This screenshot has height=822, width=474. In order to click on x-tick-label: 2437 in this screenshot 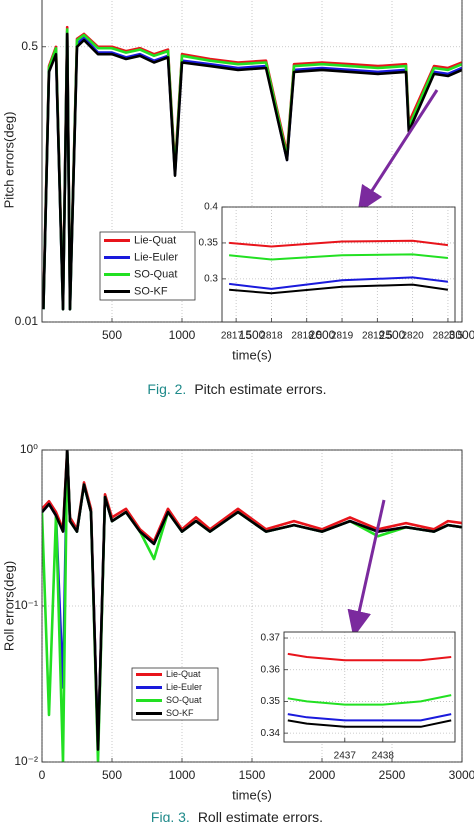, I will do `click(345, 756)`.